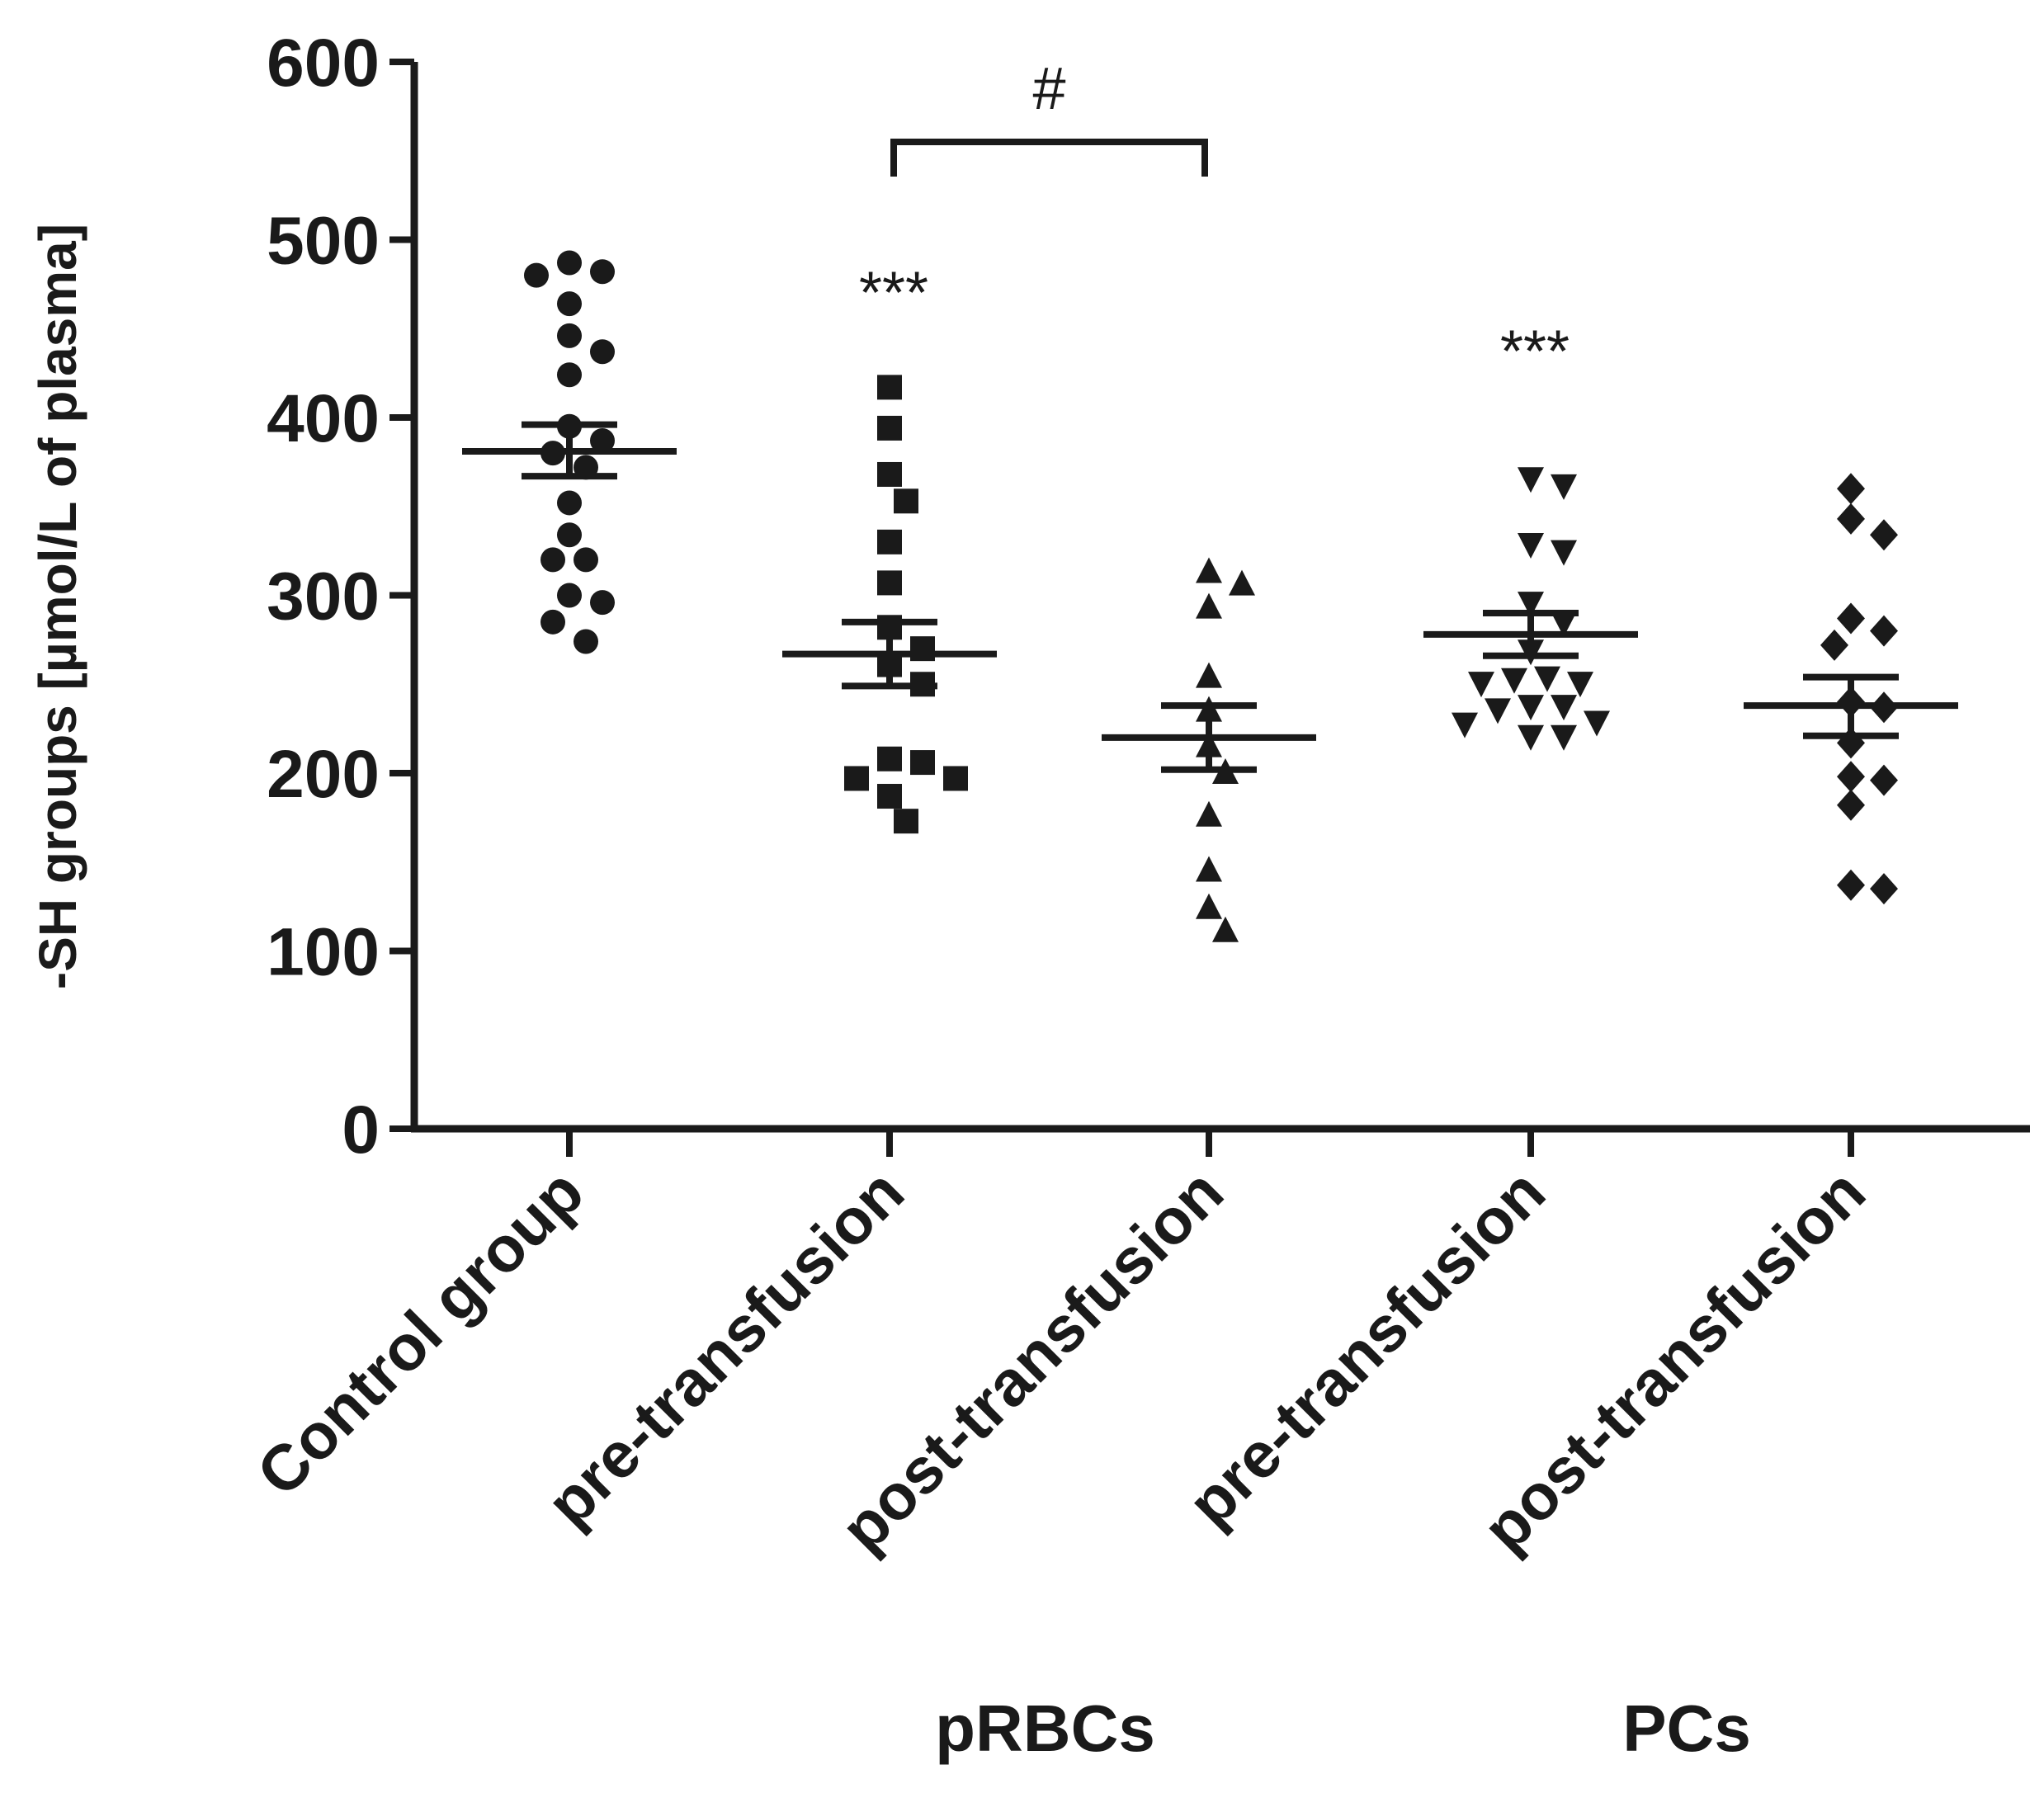 Image resolution: width=2044 pixels, height=1793 pixels. What do you see at coordinates (57, 607) in the screenshot?
I see `y-axis-title: -SH groups [µmol/L of plasma]` at bounding box center [57, 607].